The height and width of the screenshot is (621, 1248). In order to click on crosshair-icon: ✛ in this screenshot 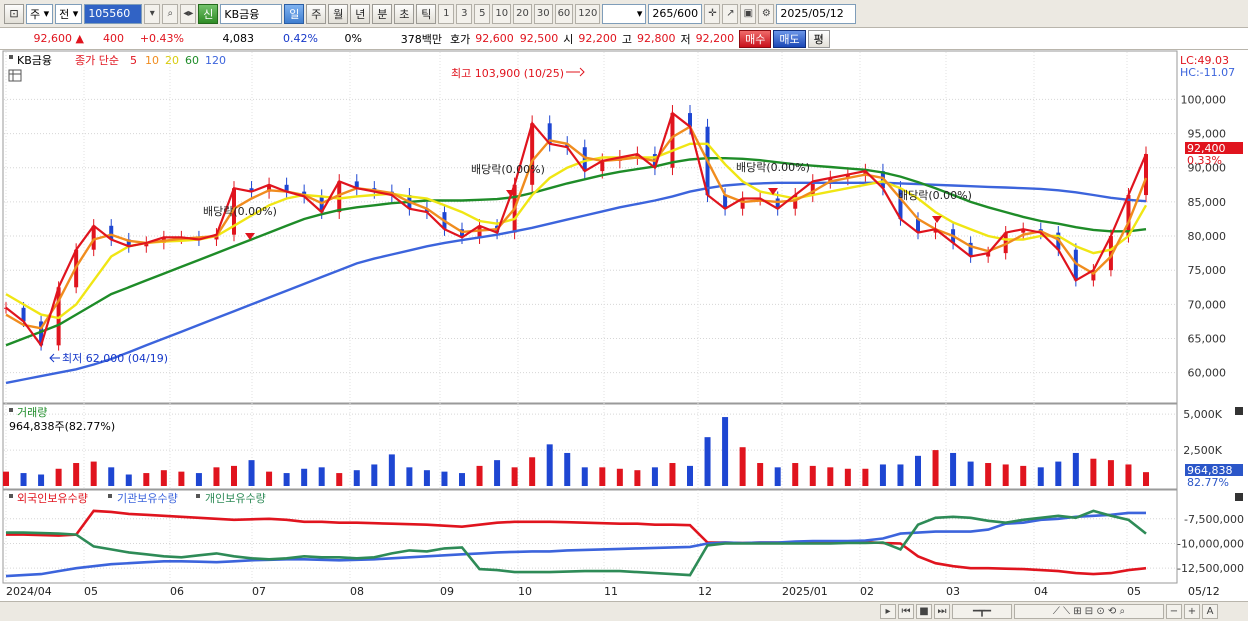, I will do `click(712, 13)`.